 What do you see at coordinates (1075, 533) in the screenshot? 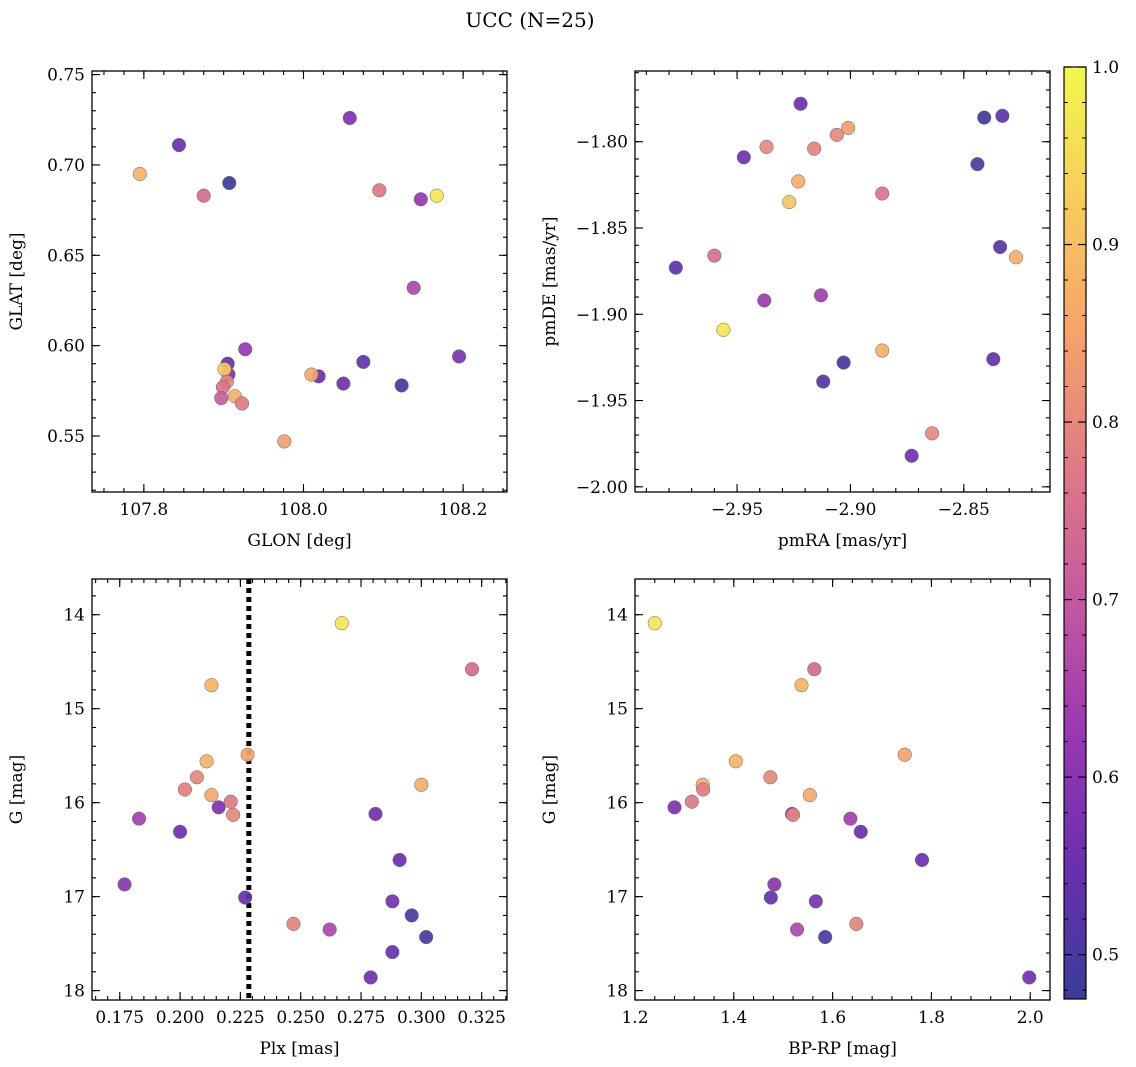
I see `colorbar-gradient` at bounding box center [1075, 533].